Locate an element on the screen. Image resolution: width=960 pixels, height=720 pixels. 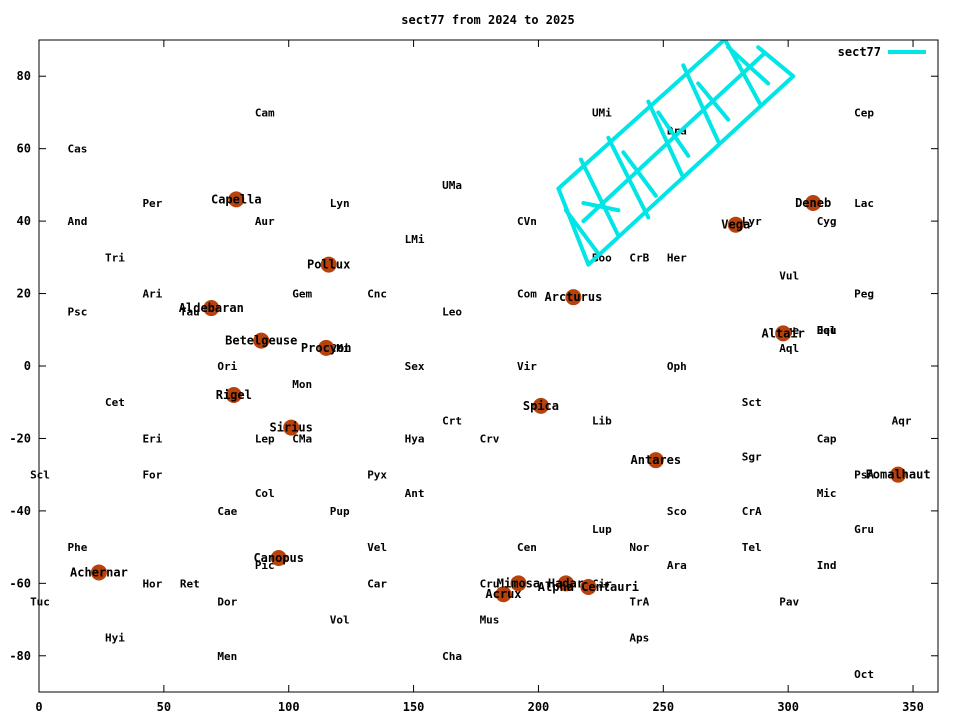
star-label: Mimosa is located at coordinates (518, 583).